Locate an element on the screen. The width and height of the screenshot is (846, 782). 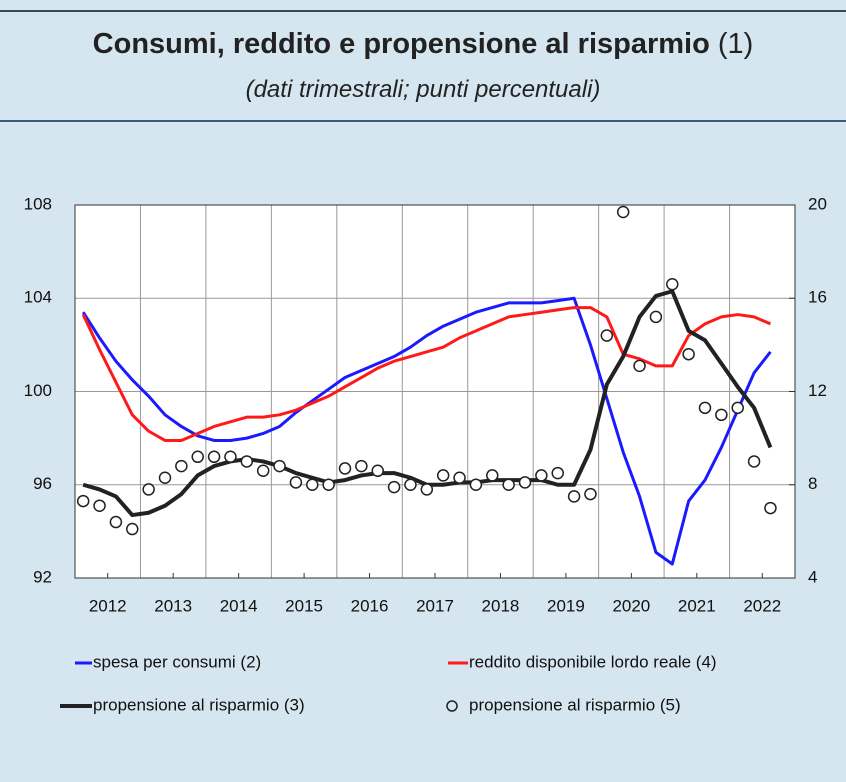
x-tick-label: 2017 is located at coordinates (435, 605).